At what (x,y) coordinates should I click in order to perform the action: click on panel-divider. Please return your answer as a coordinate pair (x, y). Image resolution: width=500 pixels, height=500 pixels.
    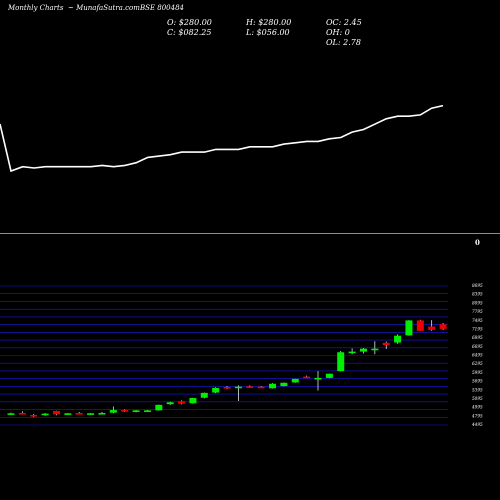
    Looking at the image, I should click on (250, 233).